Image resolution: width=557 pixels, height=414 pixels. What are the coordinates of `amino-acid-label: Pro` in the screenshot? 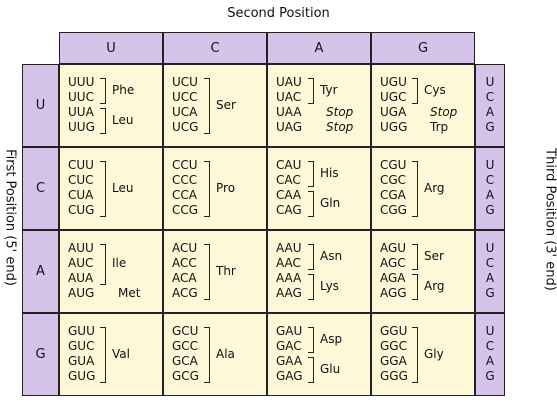 It's located at (226, 187).